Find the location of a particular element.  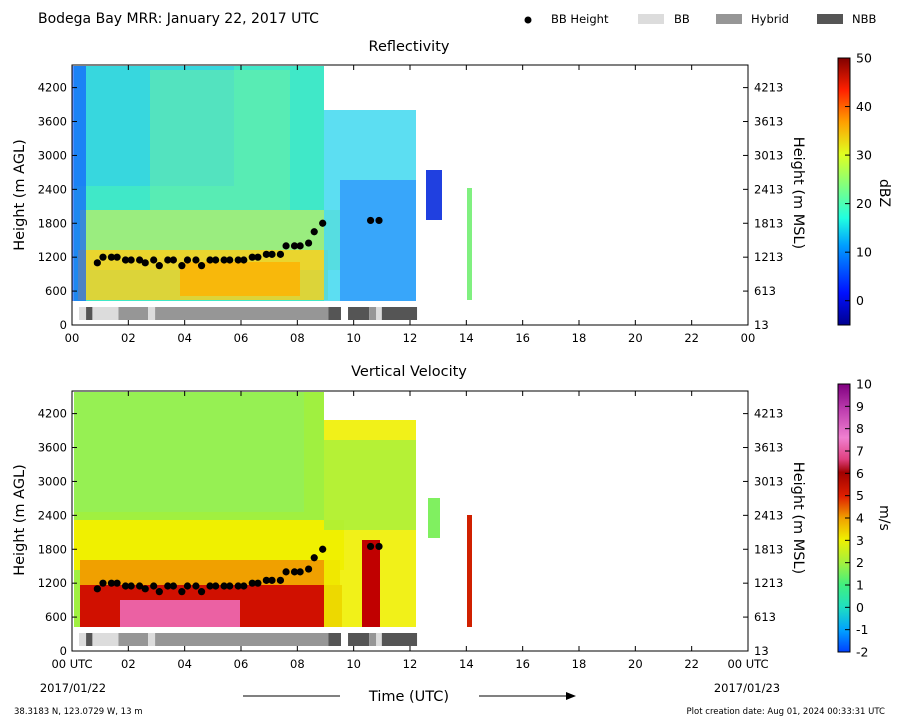

vel-xtick-label: 14 is located at coordinates (466, 664).